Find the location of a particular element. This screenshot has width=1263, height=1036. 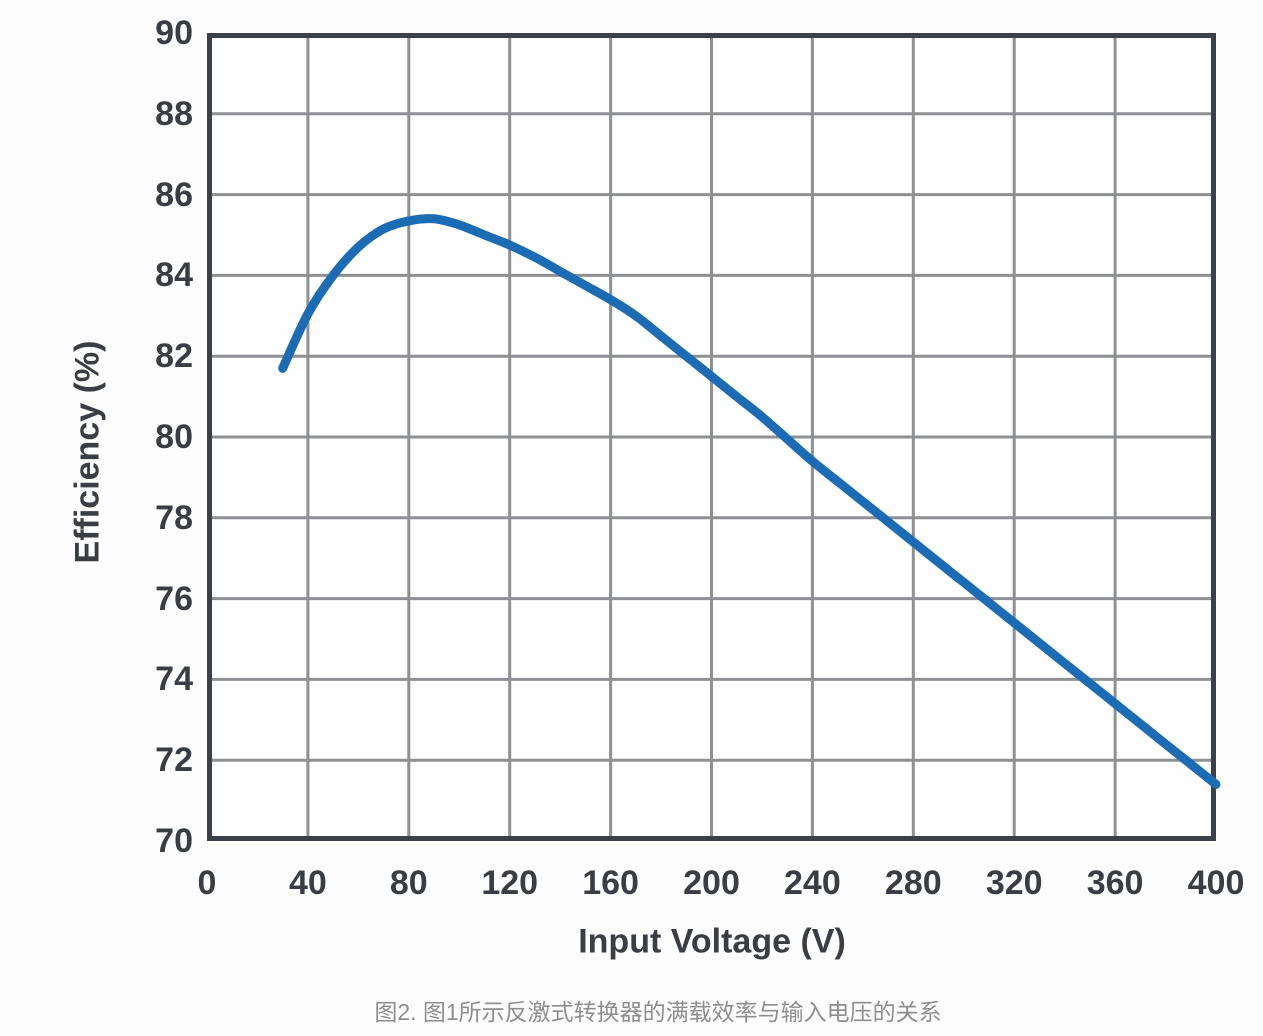

y-tick-label: 74 is located at coordinates (174, 679).